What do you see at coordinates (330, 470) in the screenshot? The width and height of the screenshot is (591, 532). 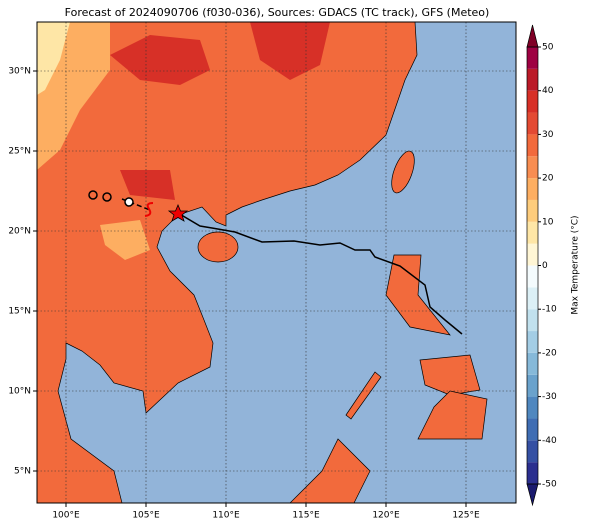 I see `borneo` at bounding box center [330, 470].